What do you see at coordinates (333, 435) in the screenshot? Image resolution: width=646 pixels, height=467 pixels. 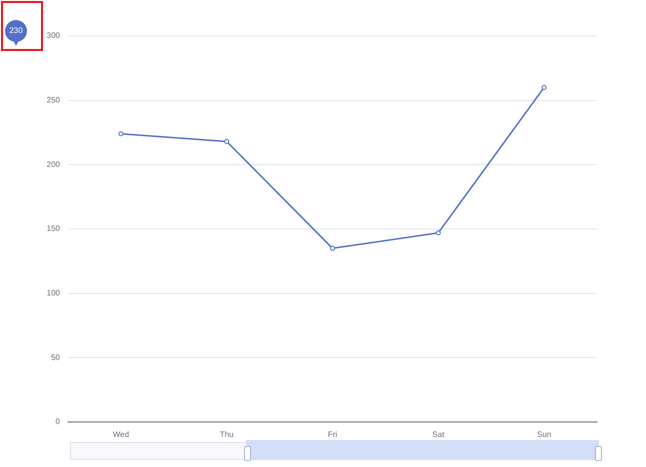 I see `x-tick-label: Fri` at bounding box center [333, 435].